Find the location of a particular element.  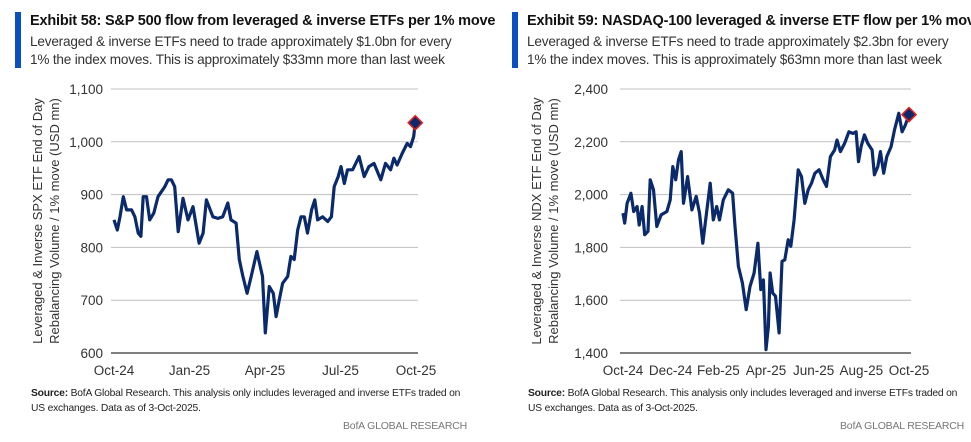

y-tick-label: 700 is located at coordinates (91, 300).